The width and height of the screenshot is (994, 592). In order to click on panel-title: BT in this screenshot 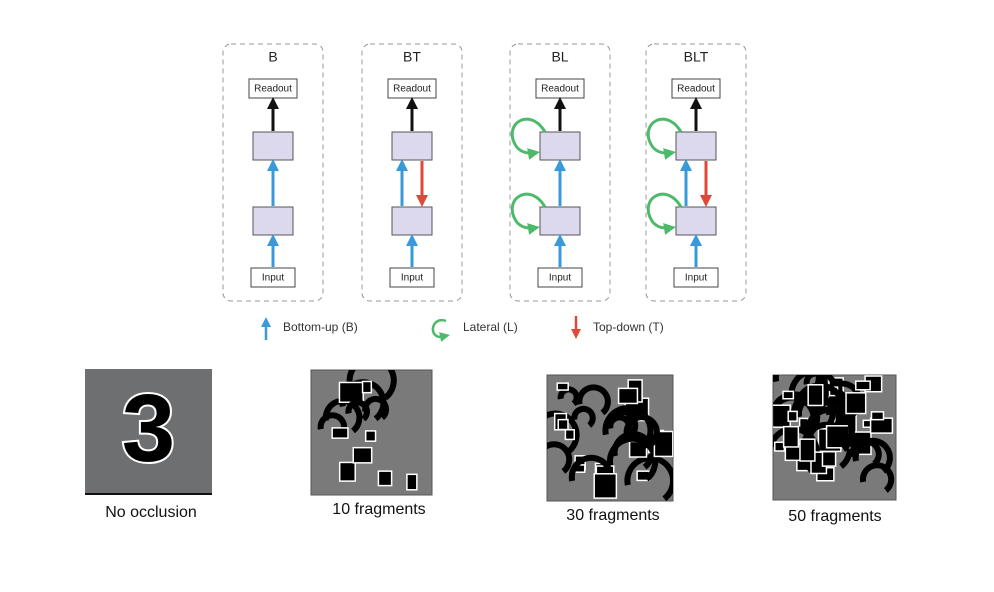, I will do `click(412, 57)`.